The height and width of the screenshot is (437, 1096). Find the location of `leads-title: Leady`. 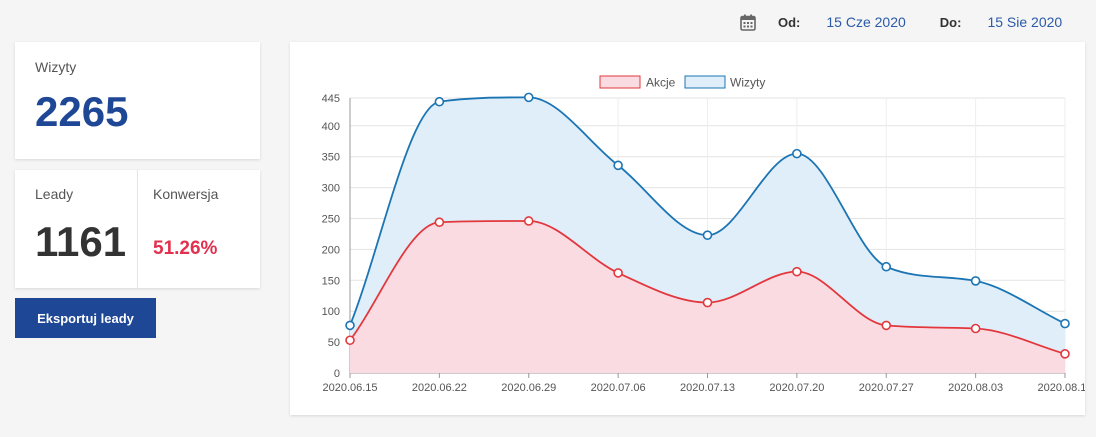

leads-title: Leady is located at coordinates (54, 194).